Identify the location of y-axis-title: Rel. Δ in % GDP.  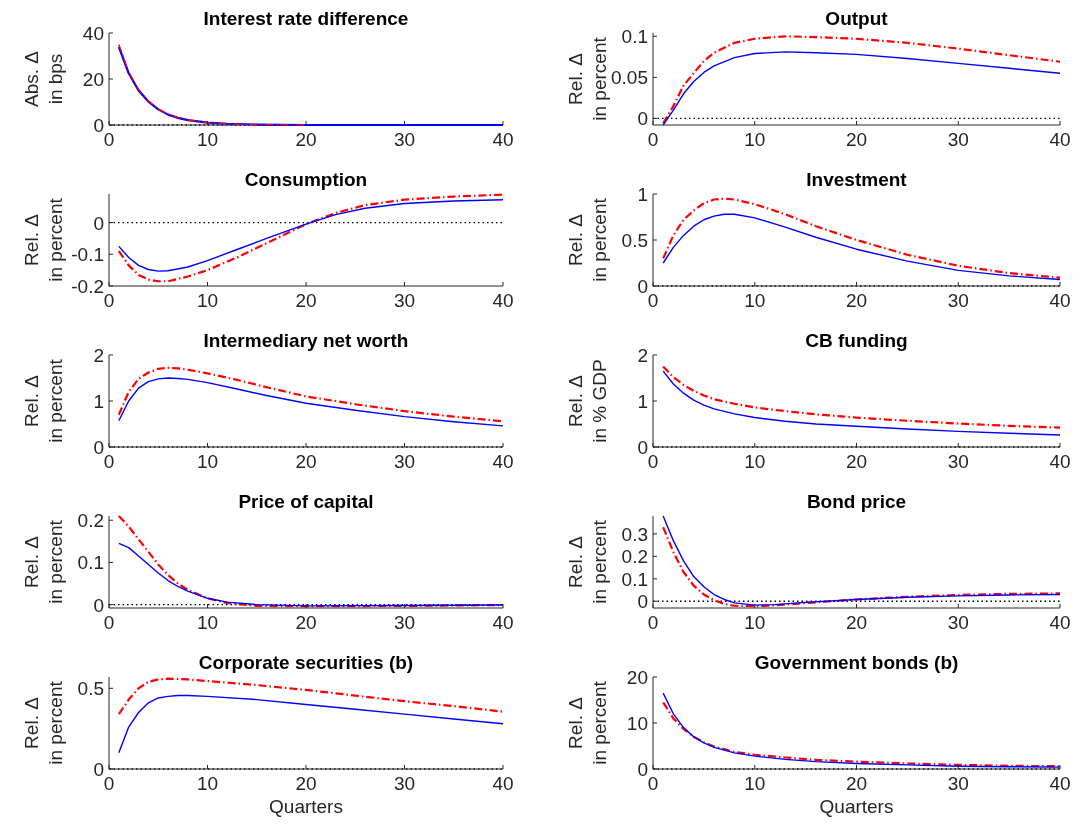
(587, 401).